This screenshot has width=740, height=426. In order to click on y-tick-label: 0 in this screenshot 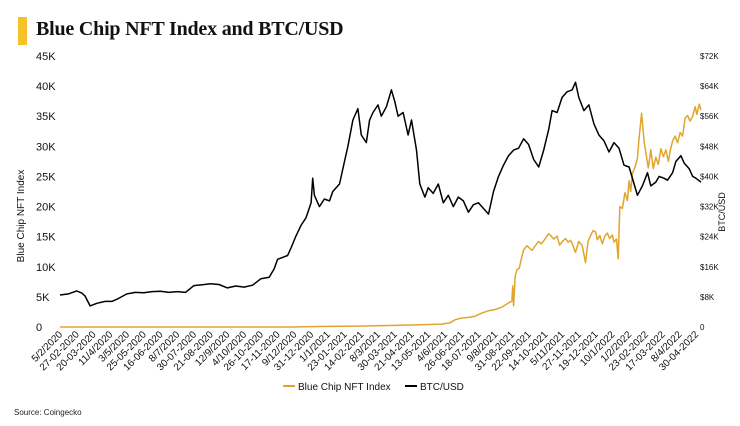, I will do `click(39, 328)`.